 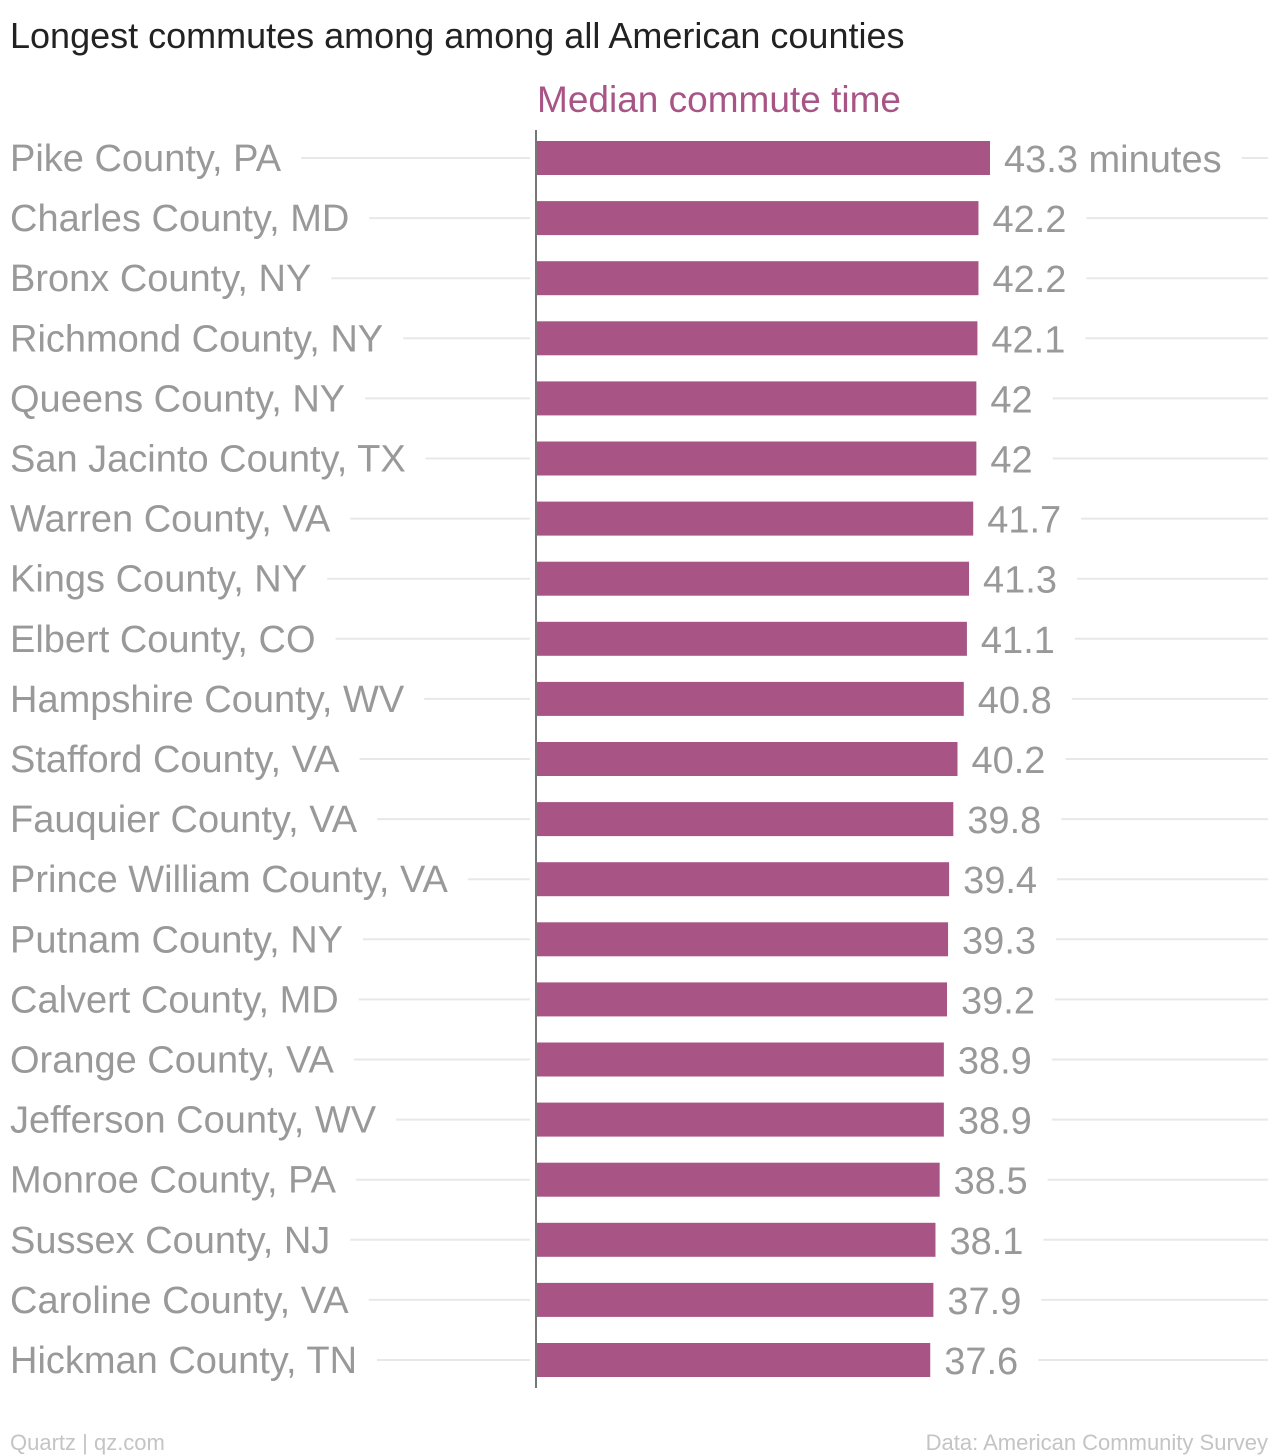 What do you see at coordinates (179, 1301) in the screenshot?
I see `category-label: Caroline County, VA` at bounding box center [179, 1301].